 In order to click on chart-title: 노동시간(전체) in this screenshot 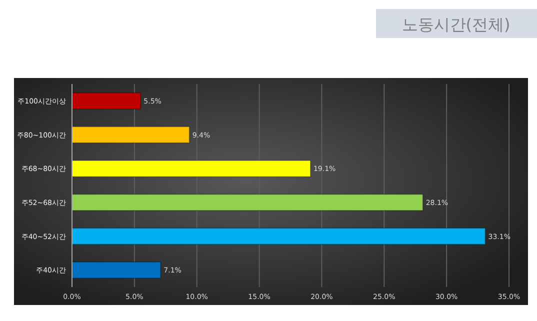, I will do `click(456, 24)`.